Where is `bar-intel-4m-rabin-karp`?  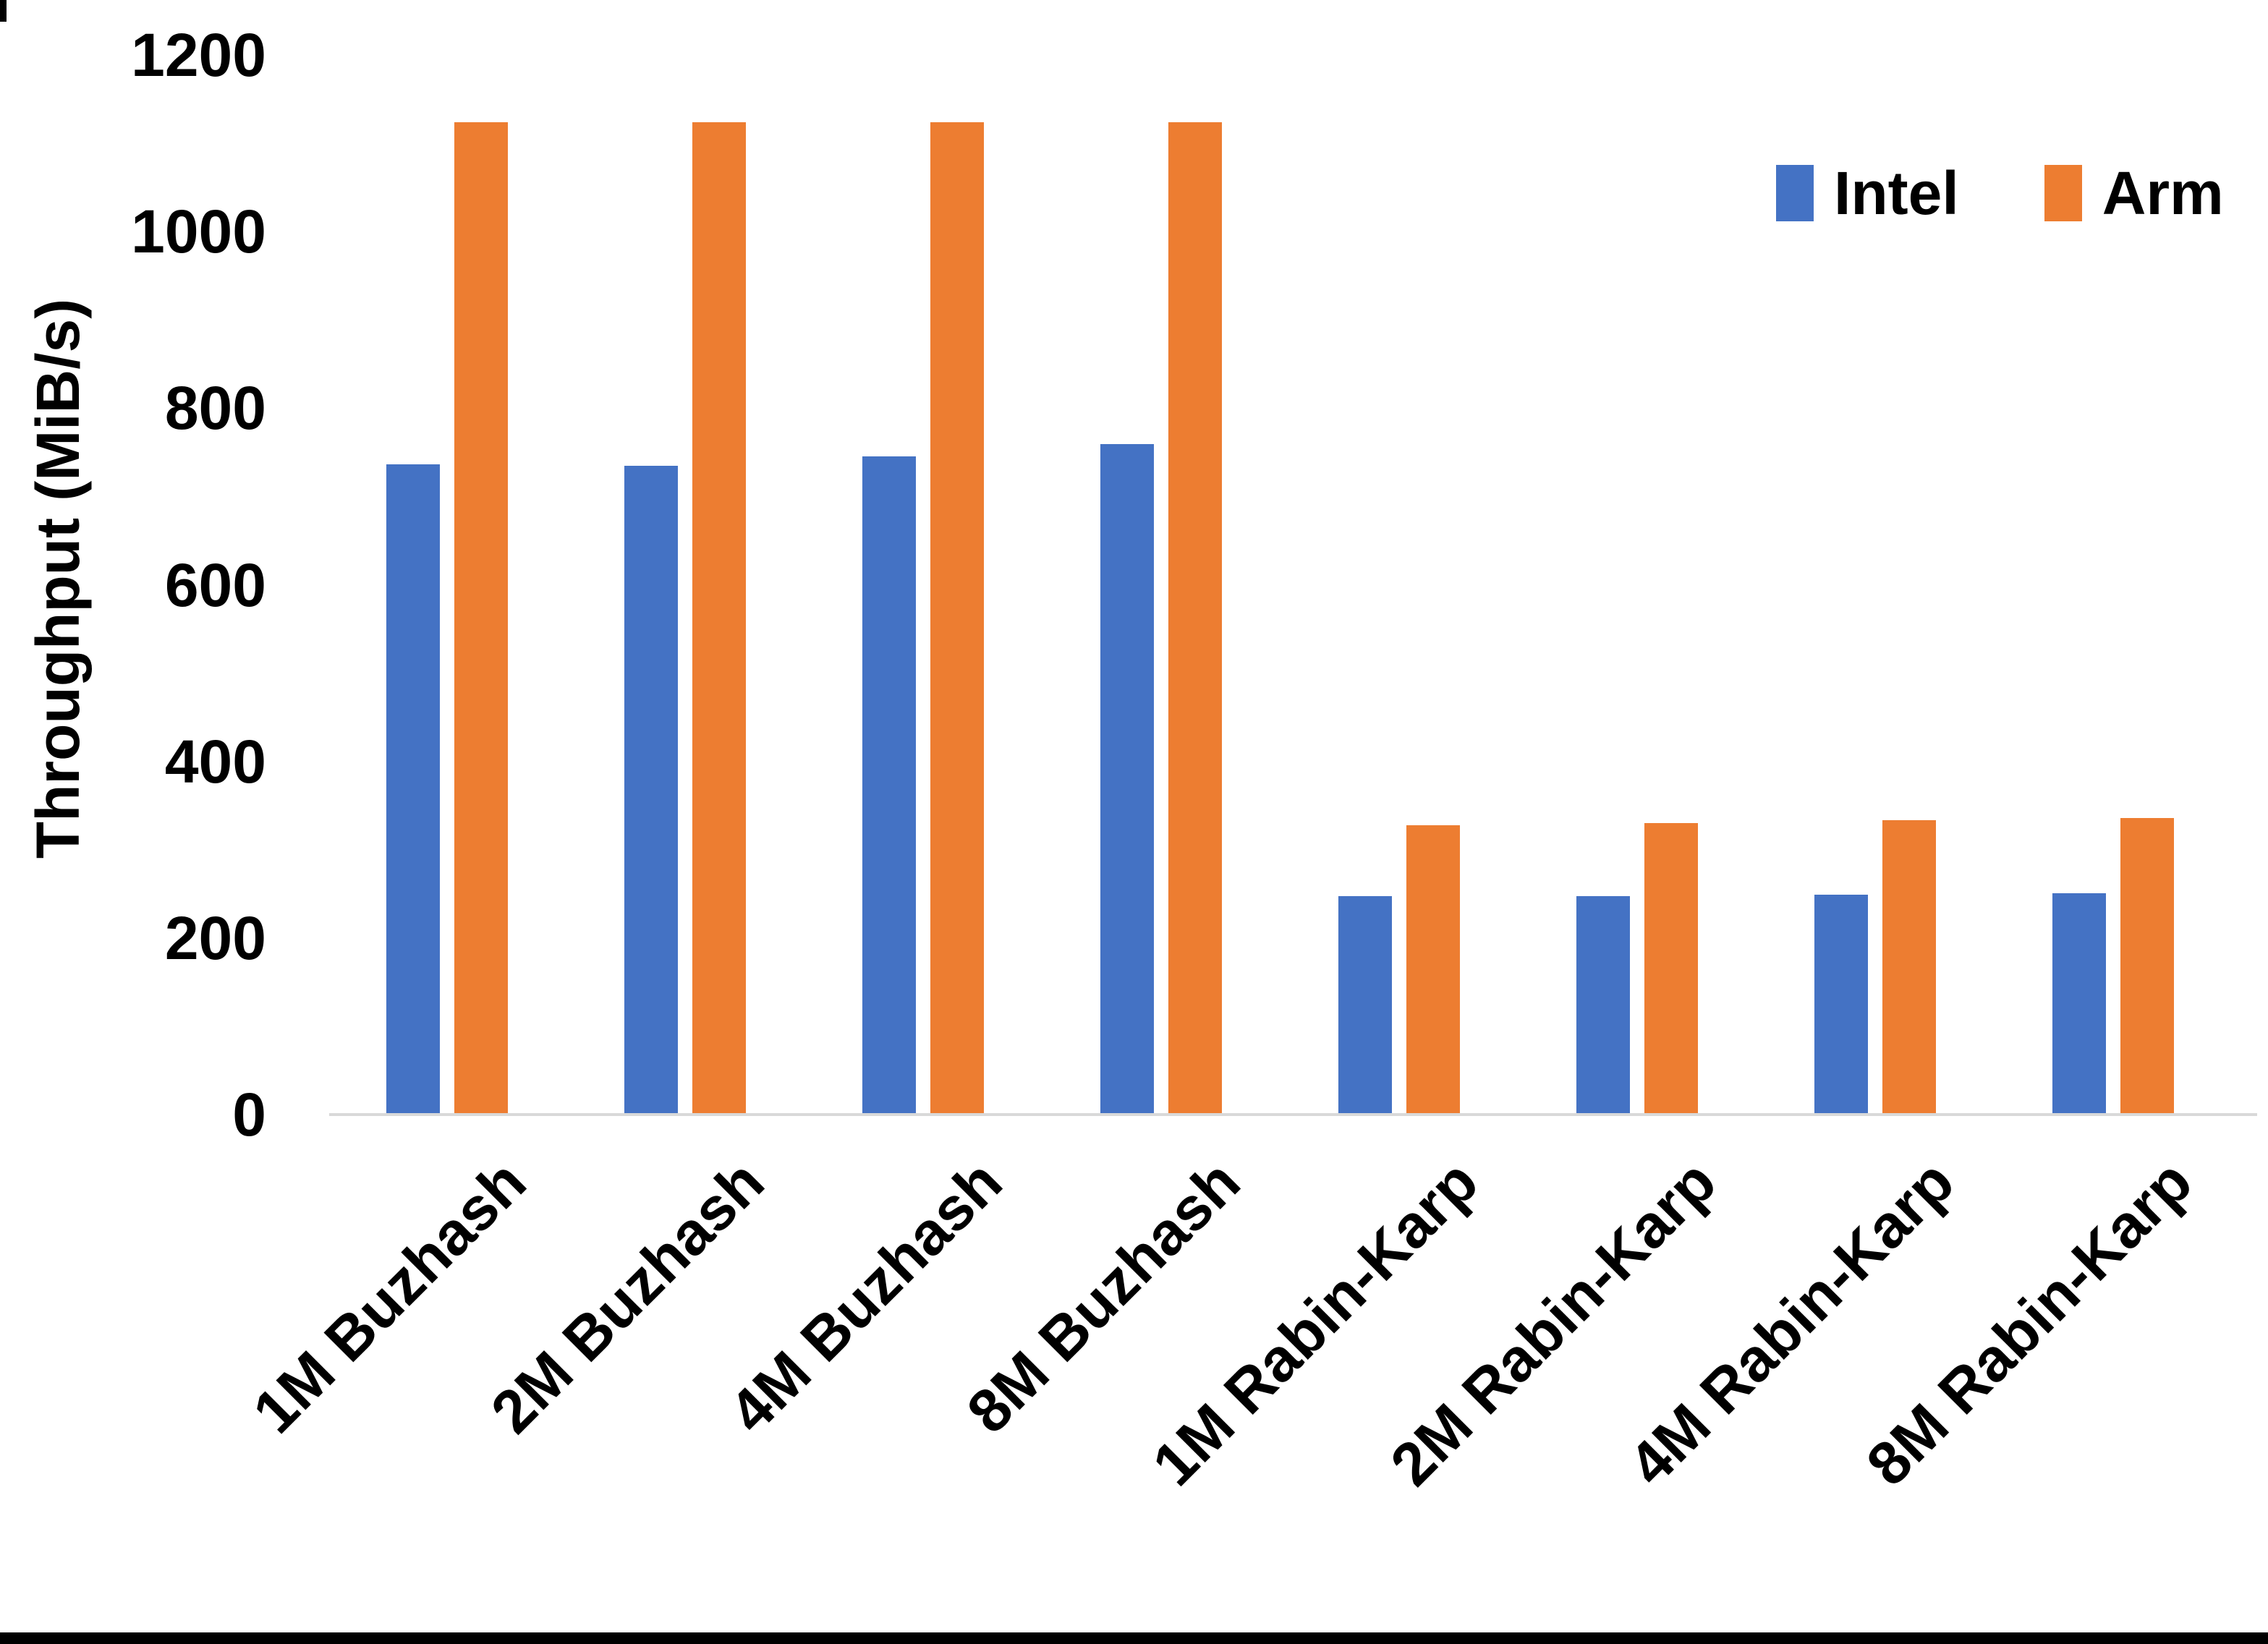 bar-intel-4m-rabin-karp is located at coordinates (1841, 1005).